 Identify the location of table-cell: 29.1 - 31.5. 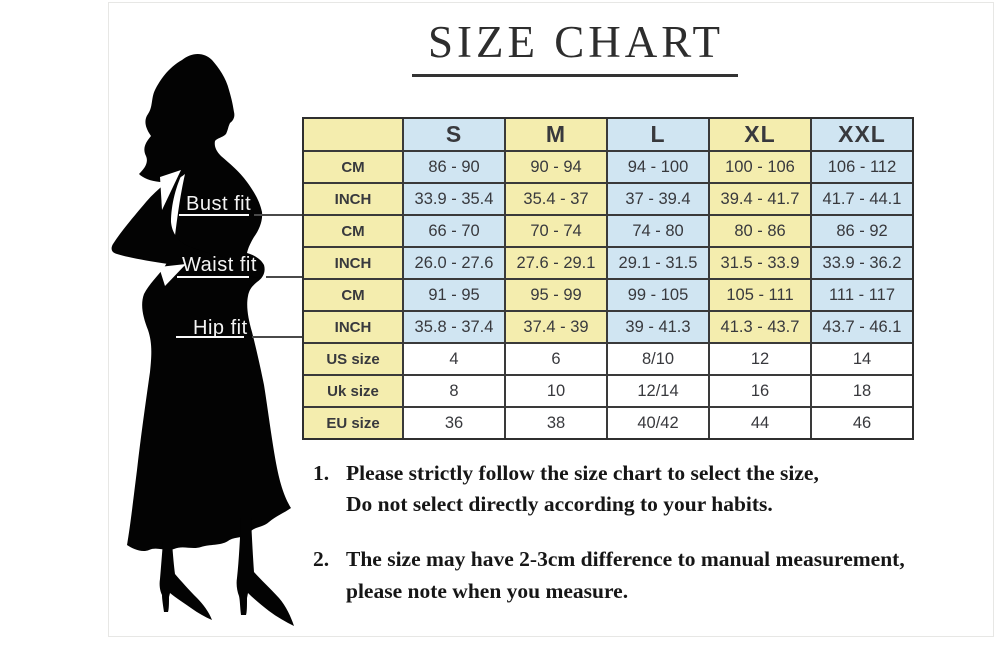
(658, 263).